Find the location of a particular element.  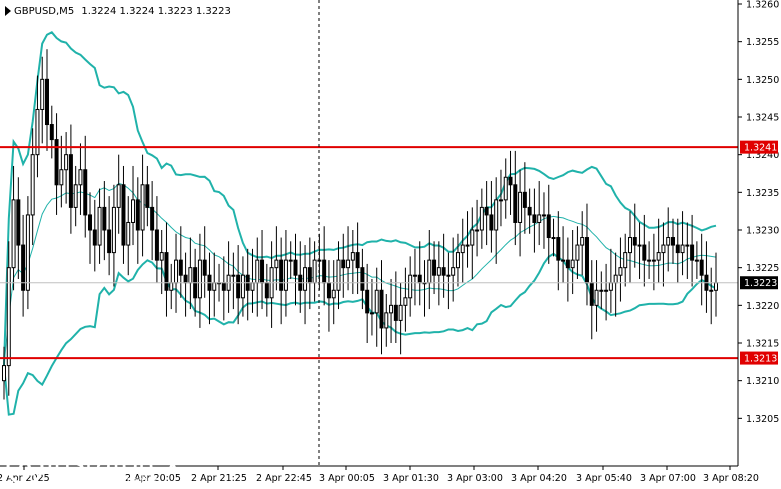

y-tick-label: 1.3210 is located at coordinates (762, 381).